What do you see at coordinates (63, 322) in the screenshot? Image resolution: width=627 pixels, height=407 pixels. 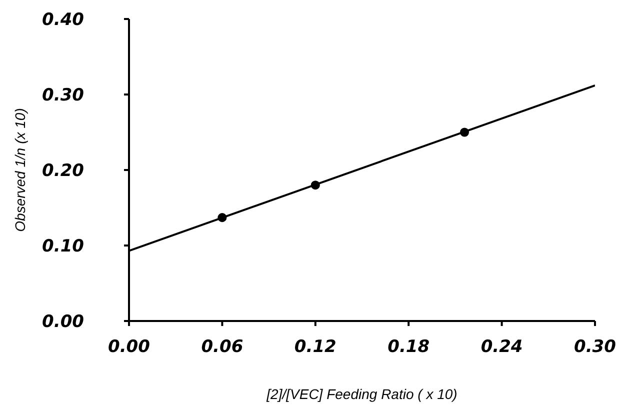 I see `y-tick-label: 0.00` at bounding box center [63, 322].